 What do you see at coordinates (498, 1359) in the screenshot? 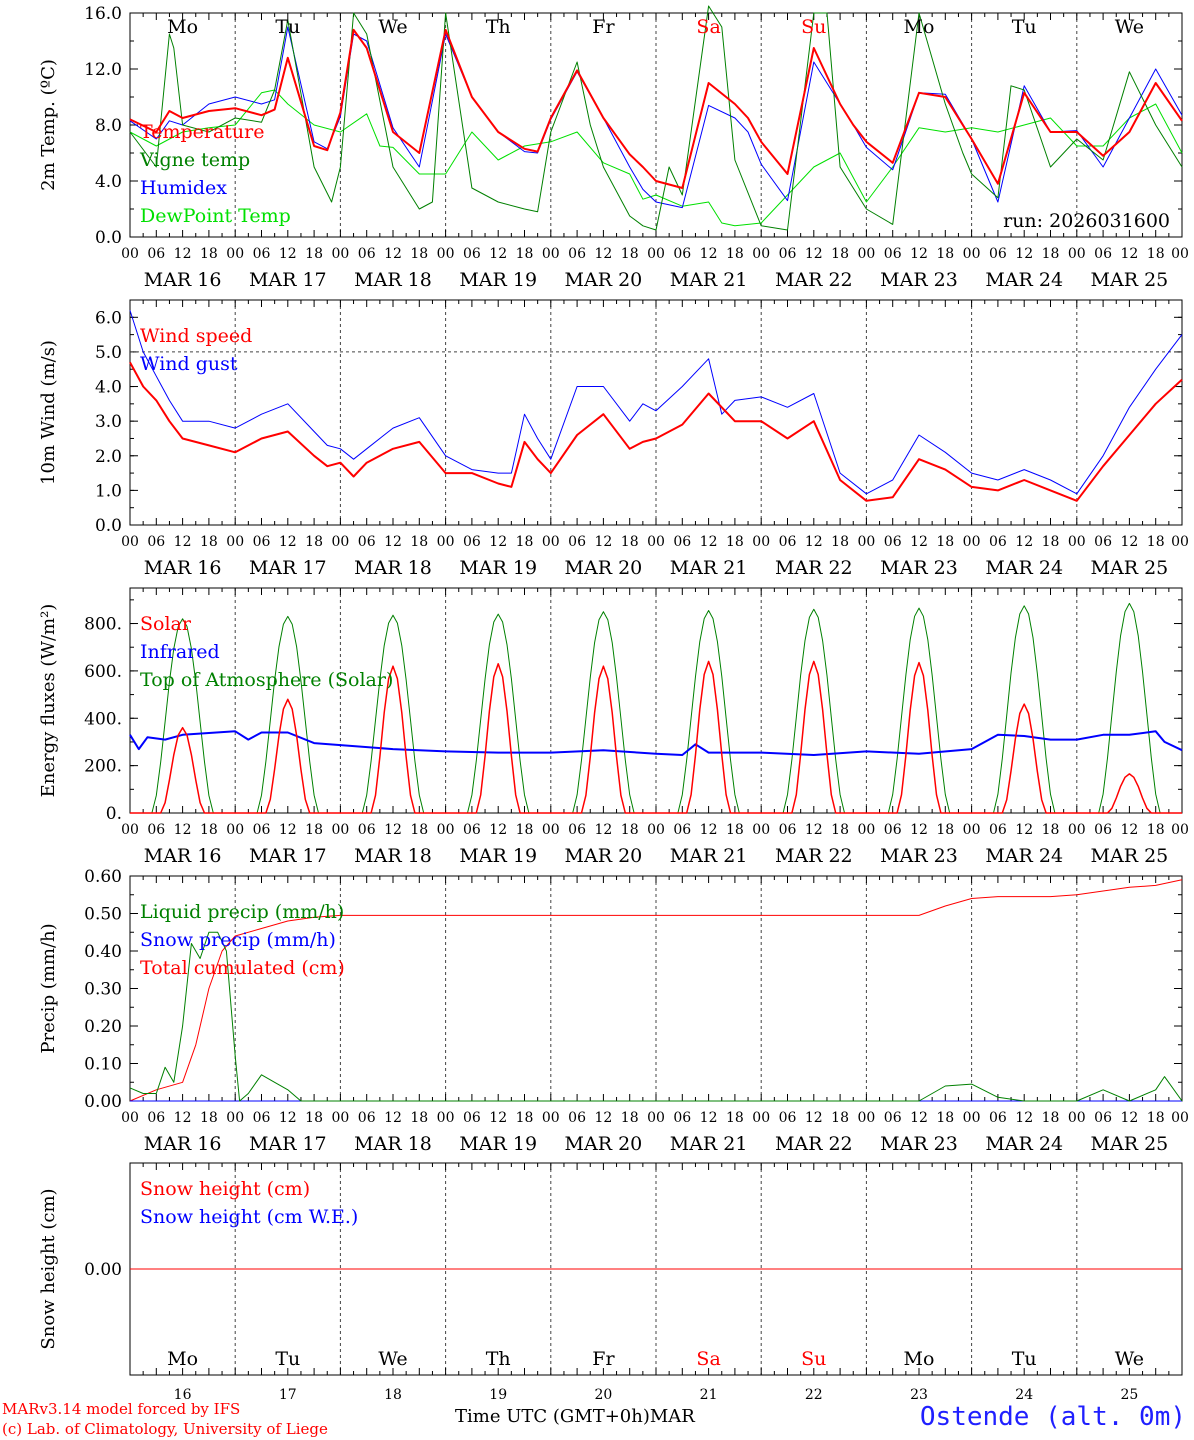
I see `weekday-label-bottom: Th` at bounding box center [498, 1359].